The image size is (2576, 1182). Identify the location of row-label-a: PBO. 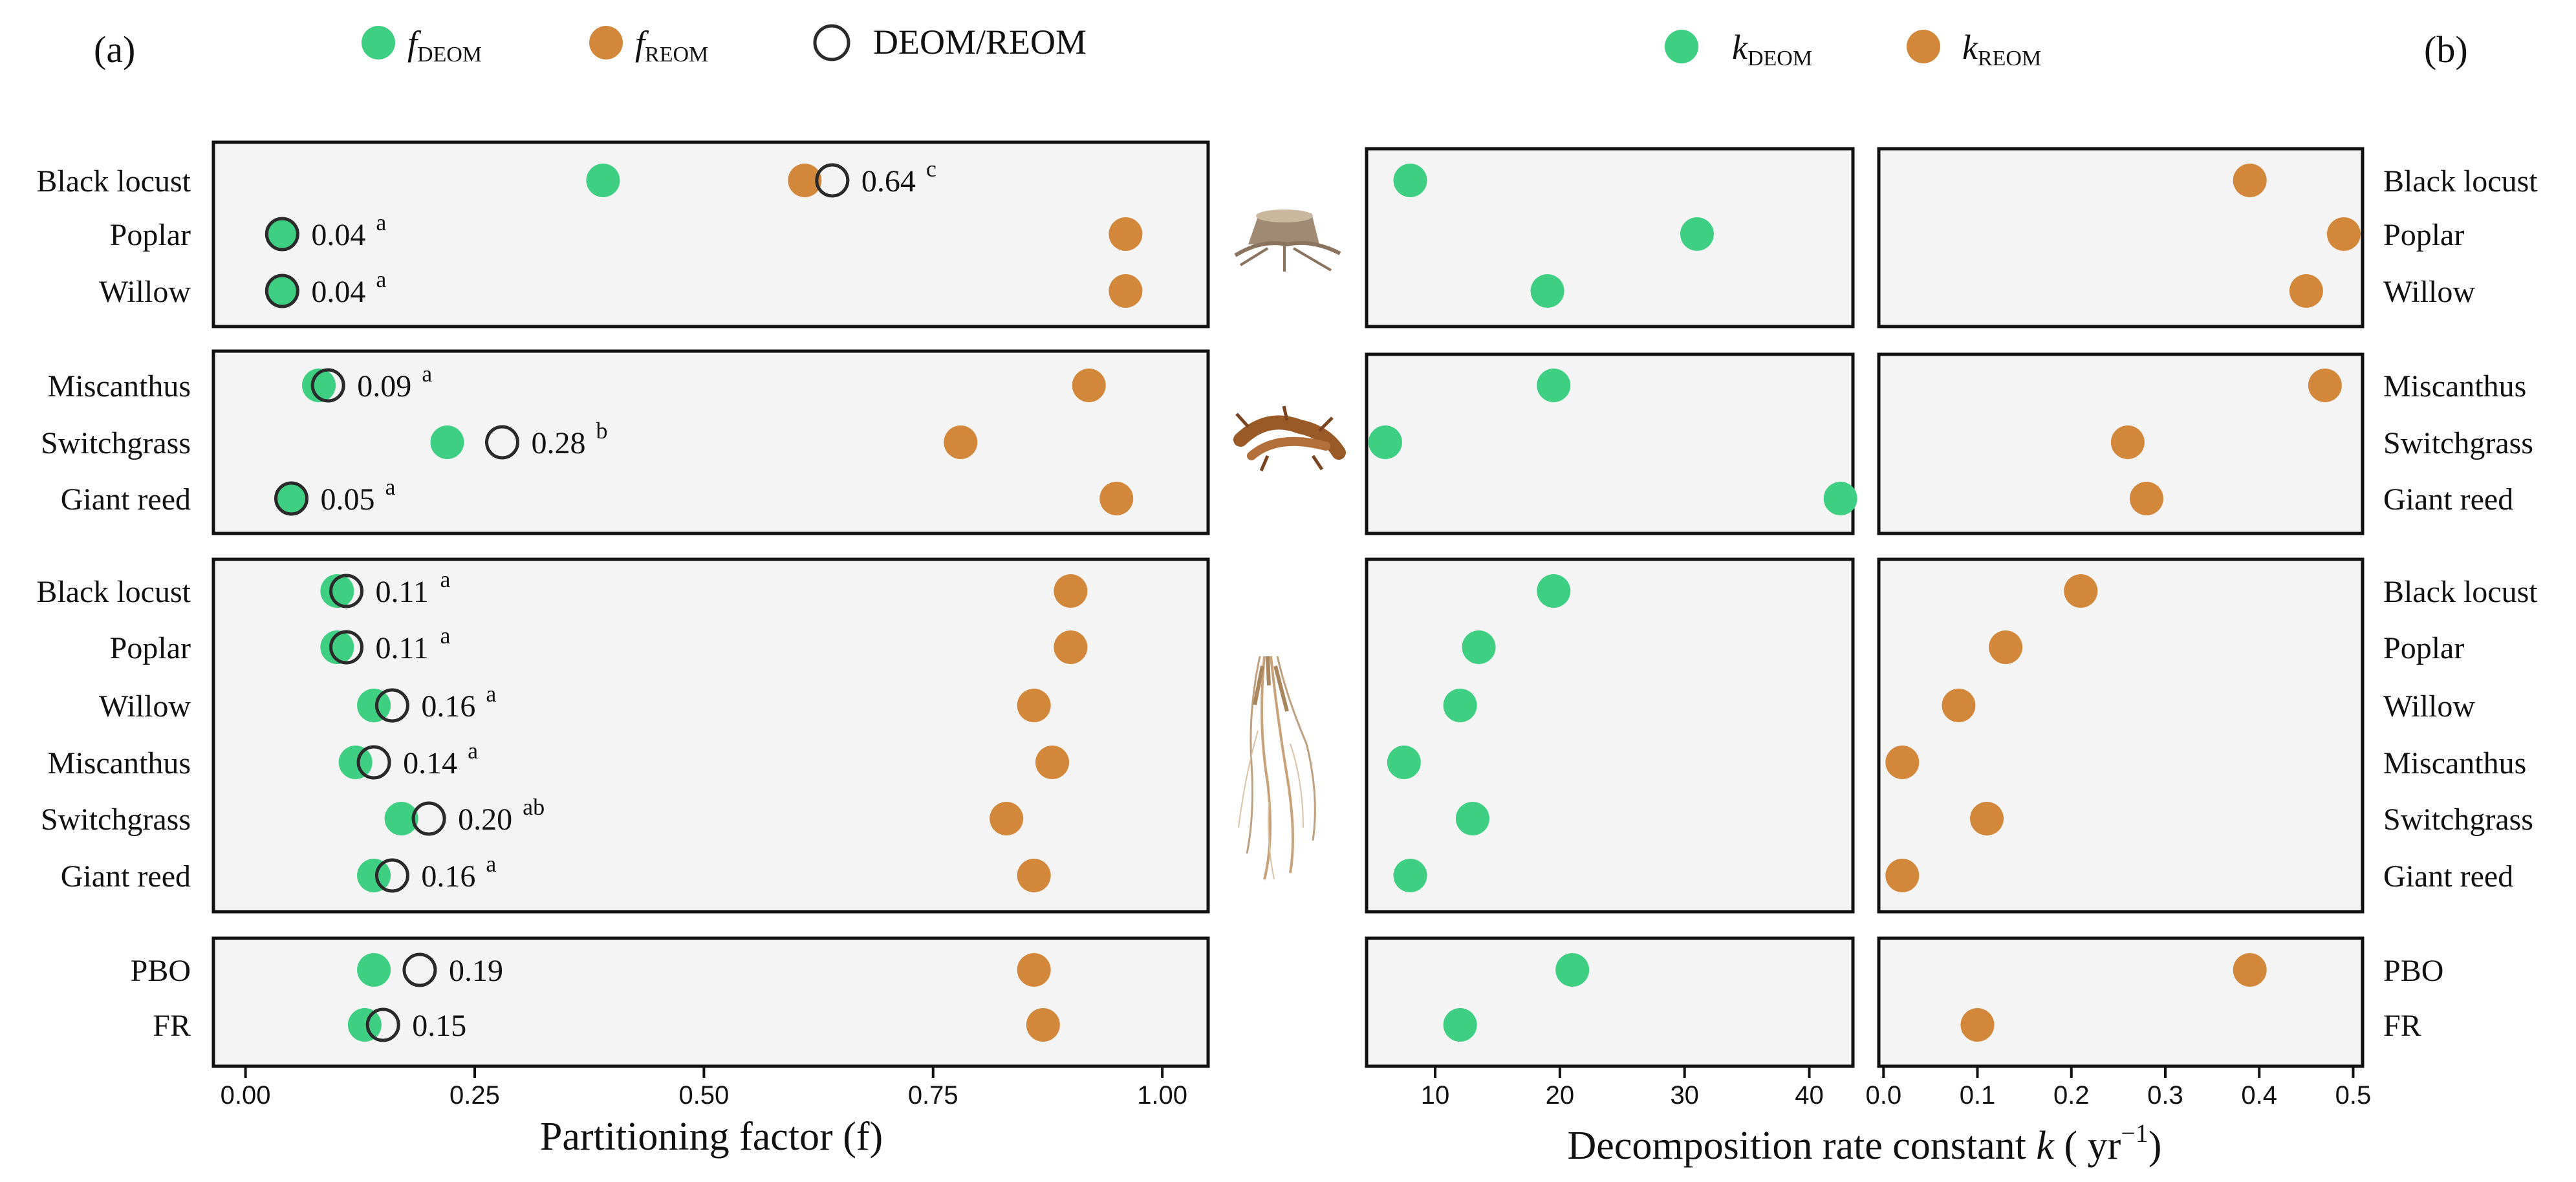
(161, 971).